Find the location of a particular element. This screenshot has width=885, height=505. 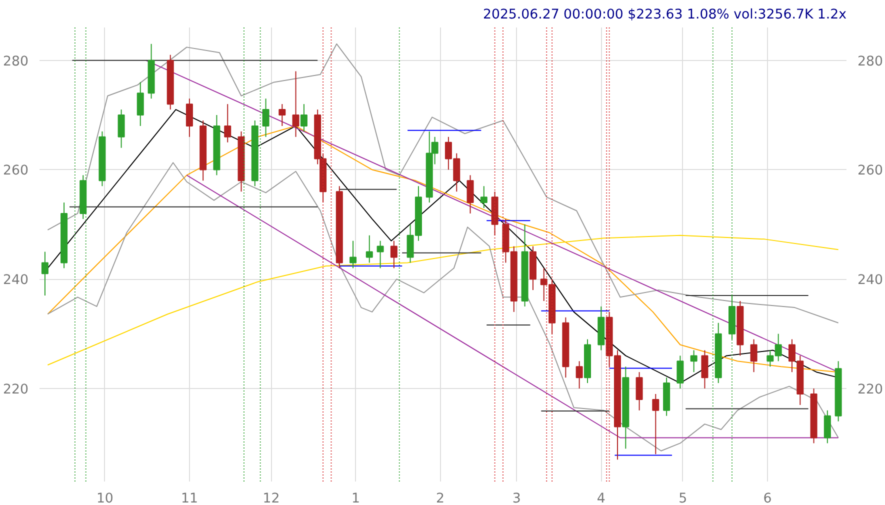

y2-tick-label: 260 is located at coordinates (870, 171).